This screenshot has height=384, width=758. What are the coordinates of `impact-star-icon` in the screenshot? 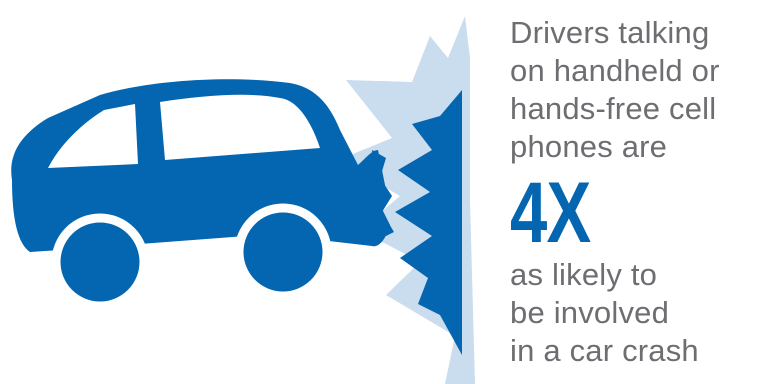 It's located at (428, 222).